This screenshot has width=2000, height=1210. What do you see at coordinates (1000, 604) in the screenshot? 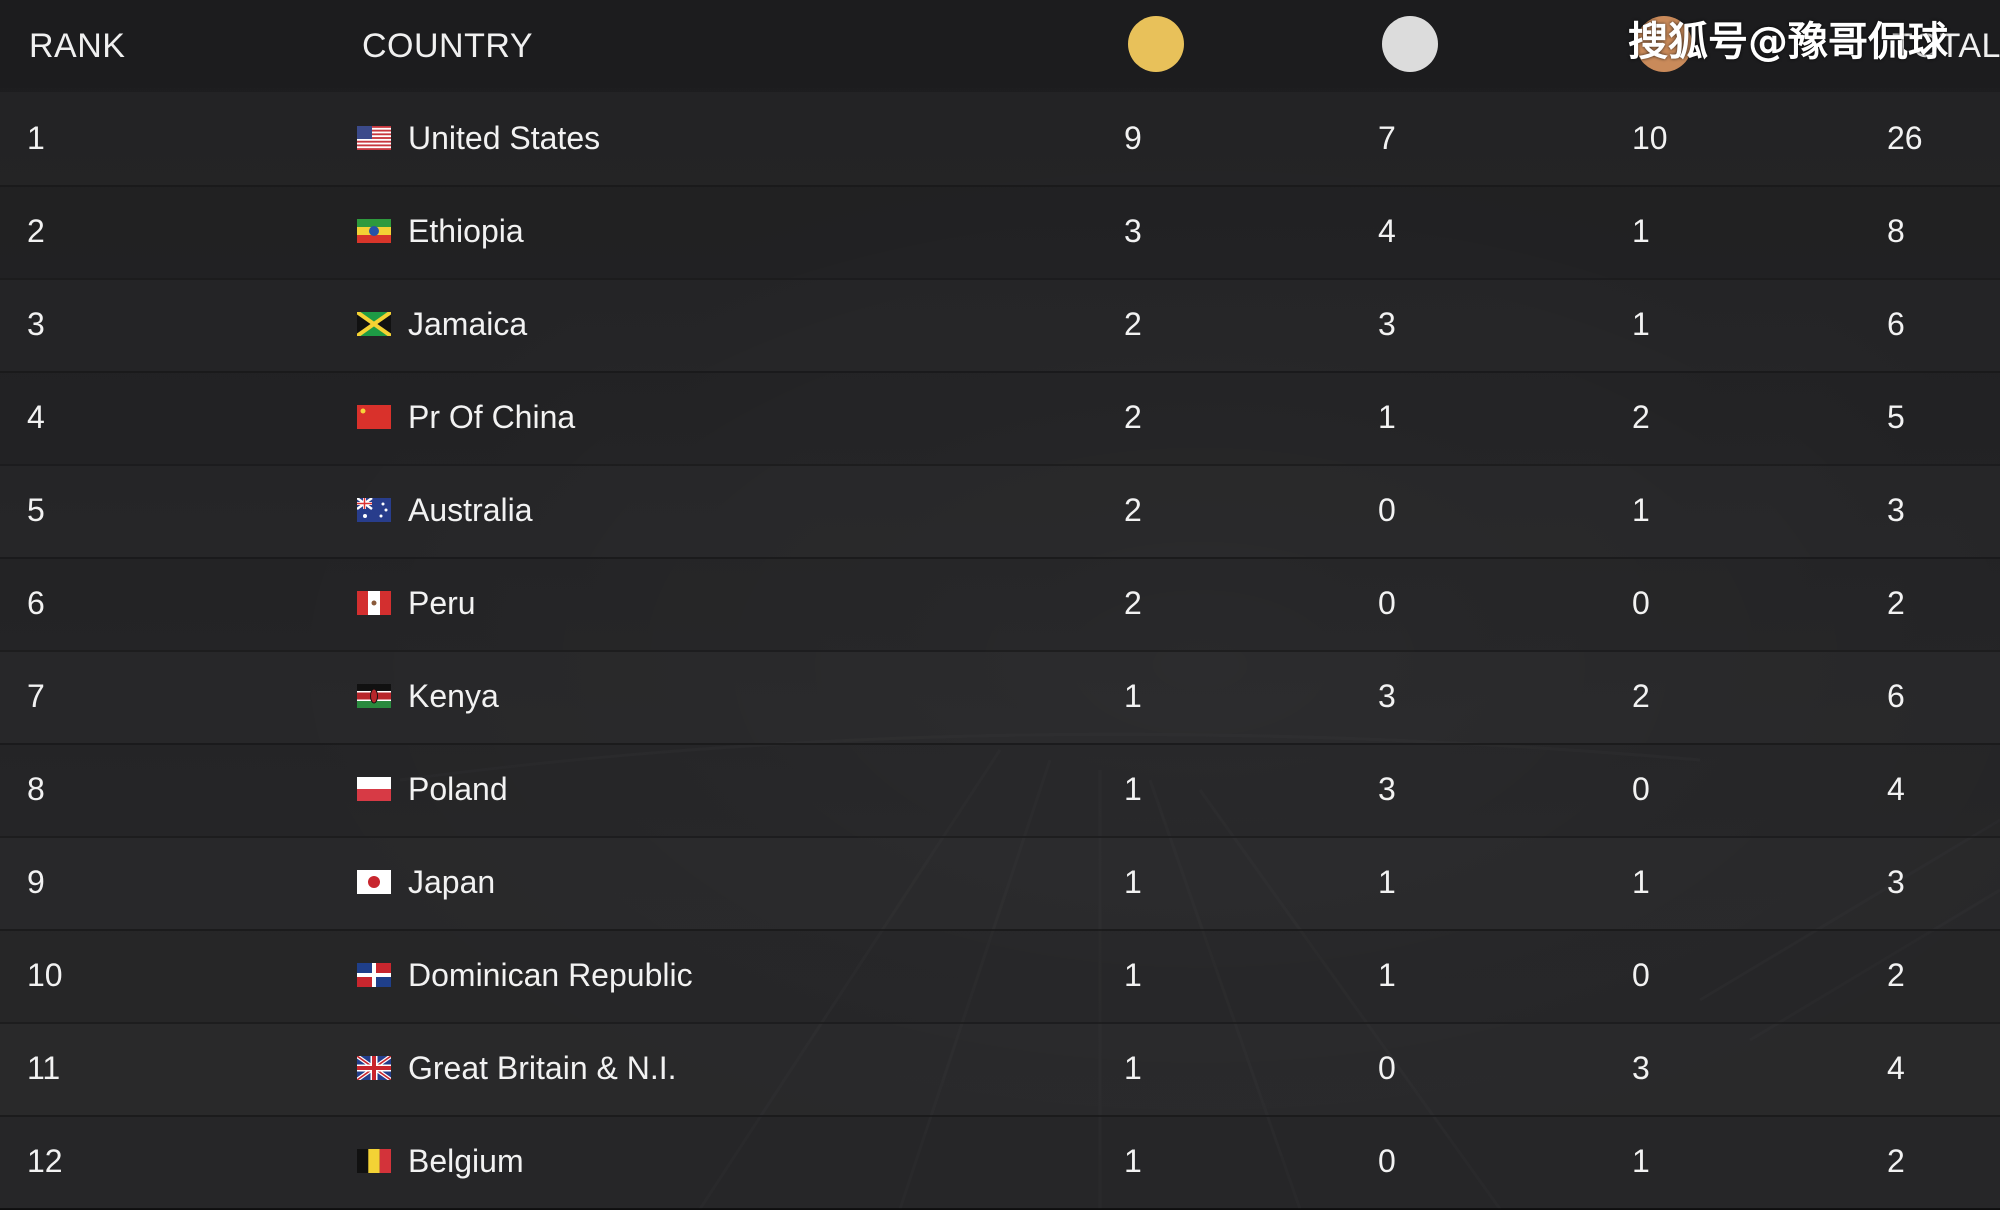
I see `table-row: 6 Peru 2 0 0 2` at bounding box center [1000, 604].